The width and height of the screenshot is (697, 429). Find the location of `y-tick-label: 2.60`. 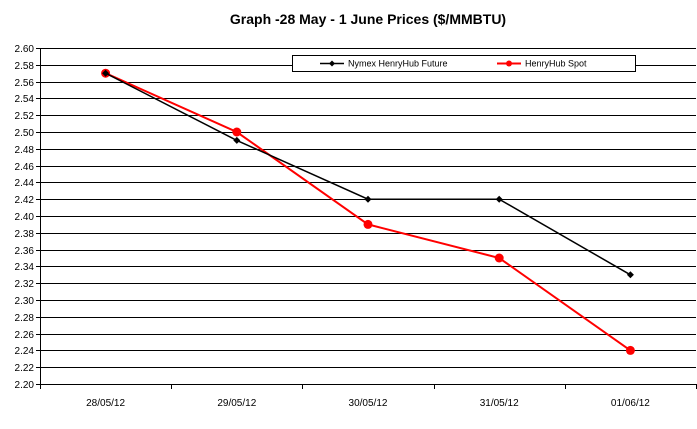

y-tick-label: 2.60 is located at coordinates (25, 49).